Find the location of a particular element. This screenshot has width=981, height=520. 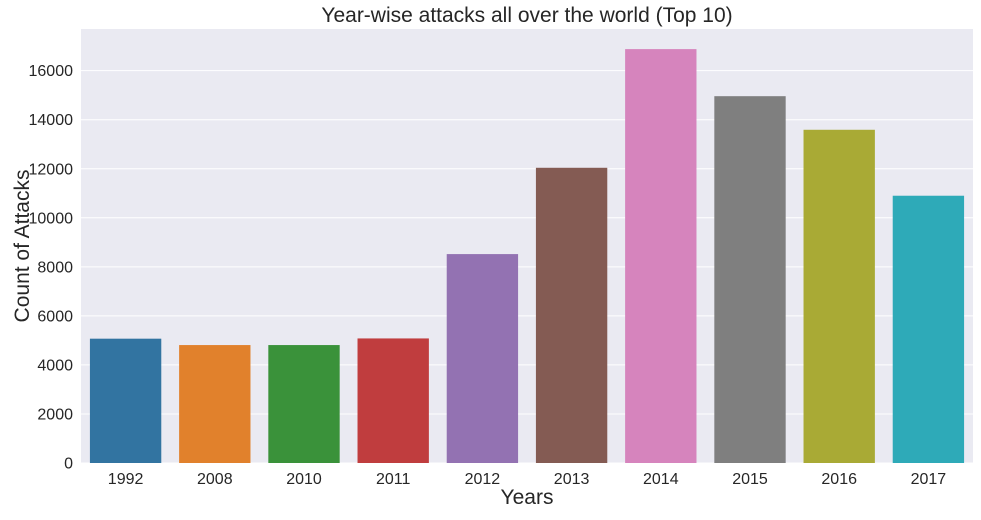

bar-2013 is located at coordinates (571, 315).